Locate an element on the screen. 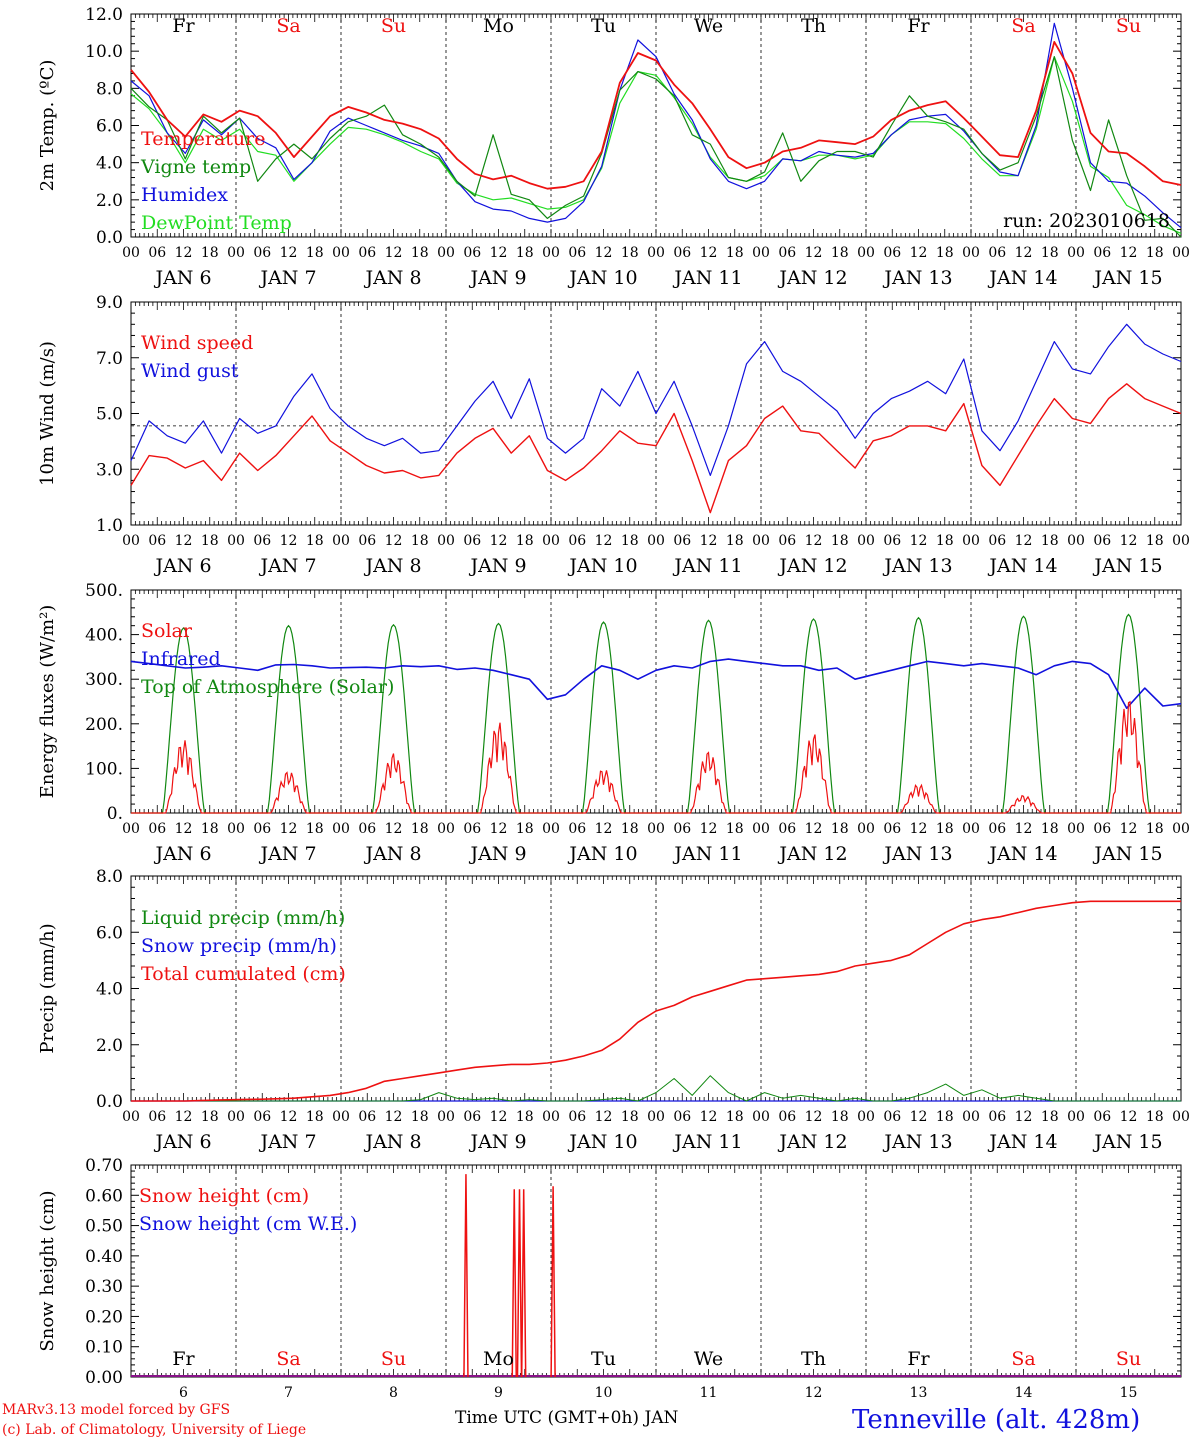 Image resolution: width=1194 pixels, height=1440 pixels. weekday-label: Fr is located at coordinates (183, 1359).